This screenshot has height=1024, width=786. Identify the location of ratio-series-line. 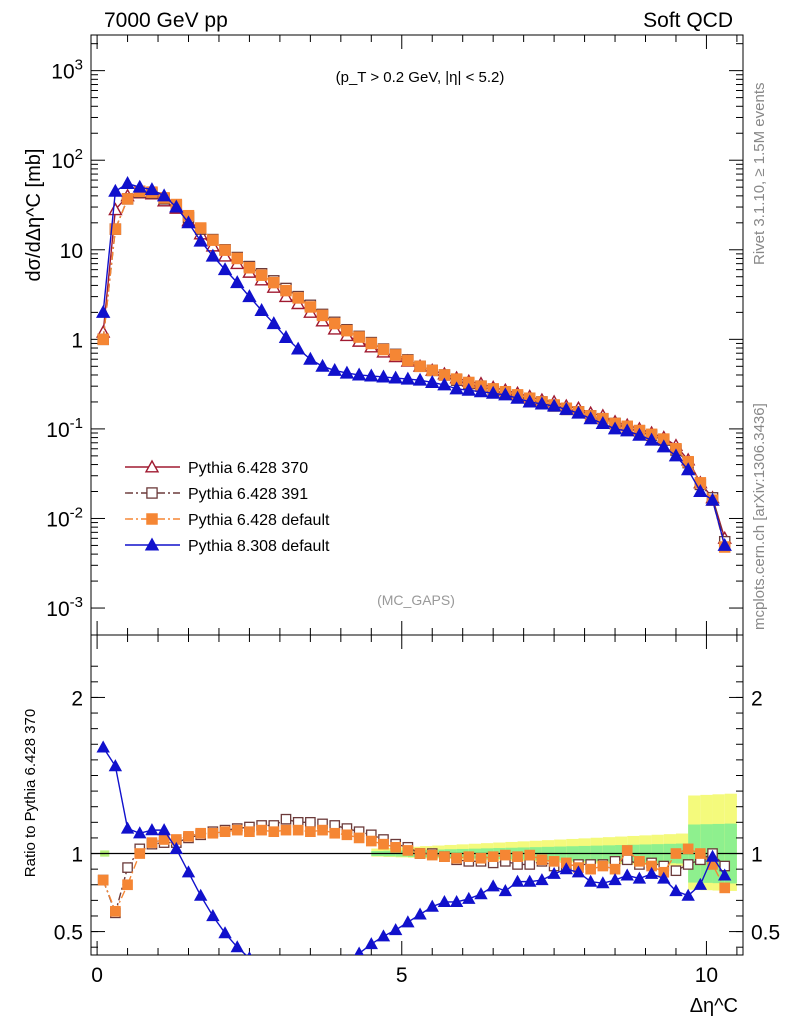
(414, 871).